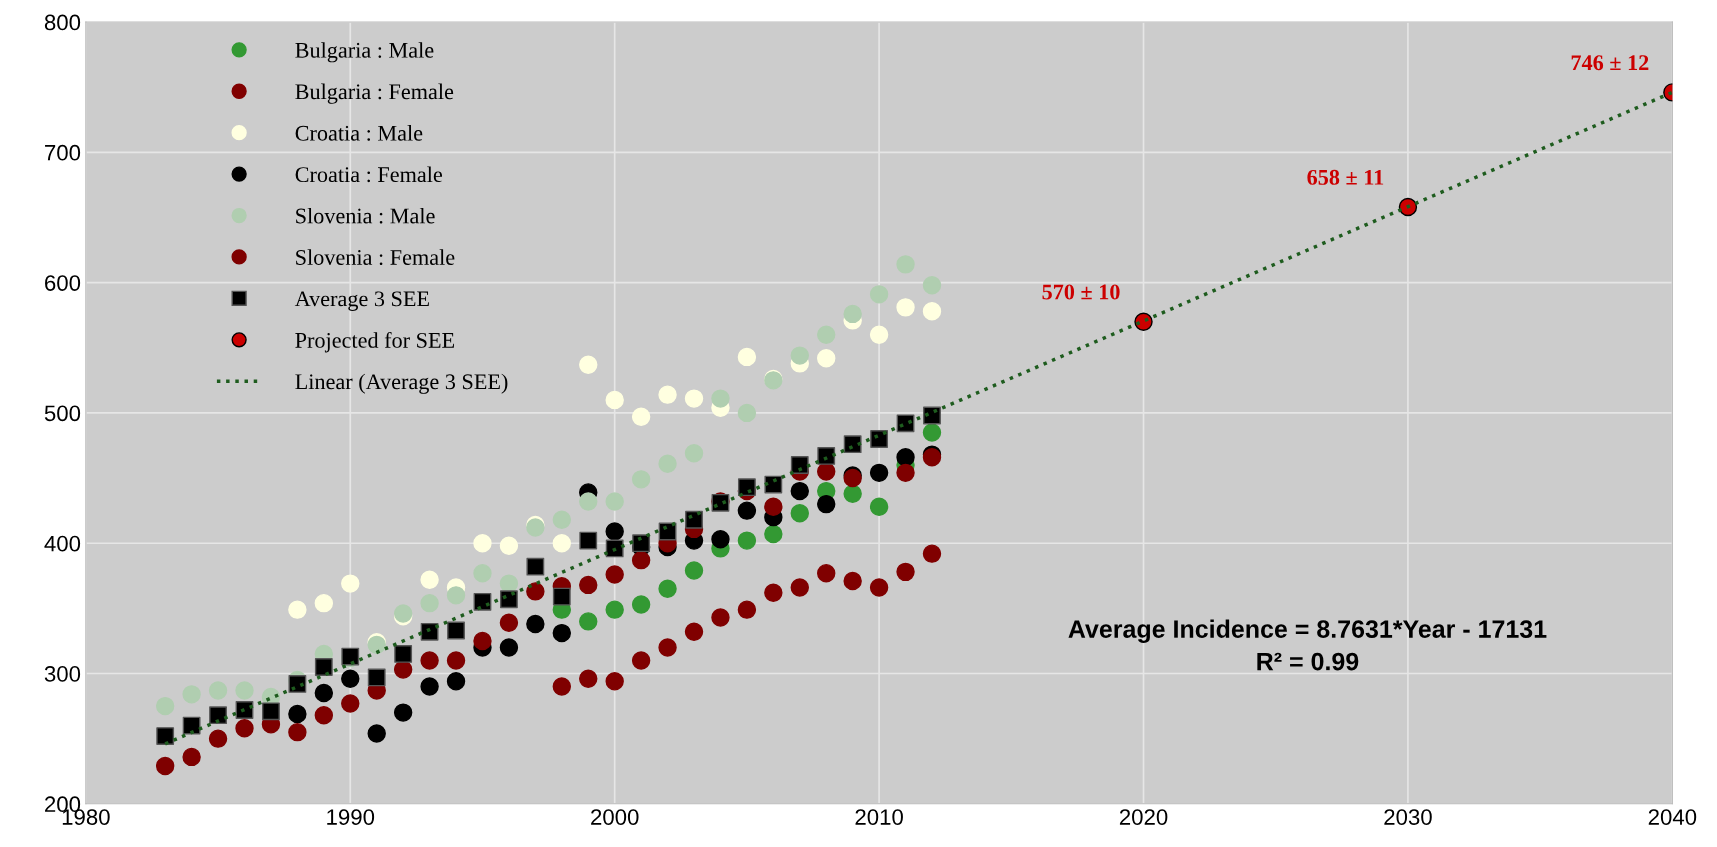  I want to click on y-tick-label: 600, so click(63, 283).